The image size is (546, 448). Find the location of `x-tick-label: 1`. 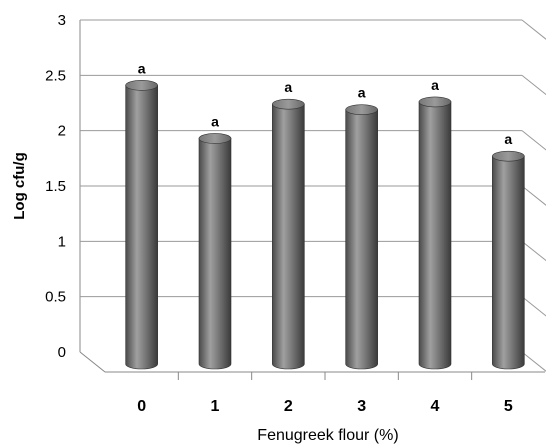

x-tick-label: 1 is located at coordinates (215, 406).